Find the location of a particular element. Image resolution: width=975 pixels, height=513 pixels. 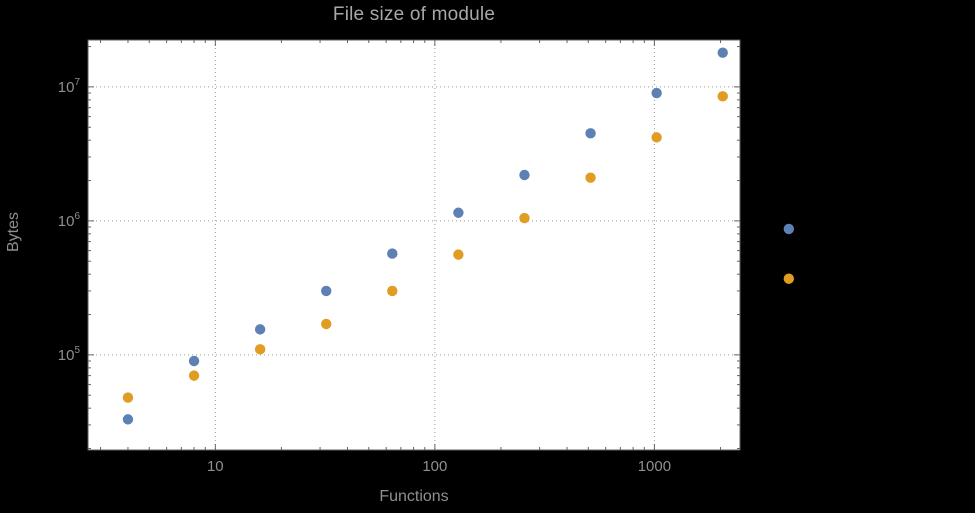

y-tick-label: 10⁶ is located at coordinates (69, 220).